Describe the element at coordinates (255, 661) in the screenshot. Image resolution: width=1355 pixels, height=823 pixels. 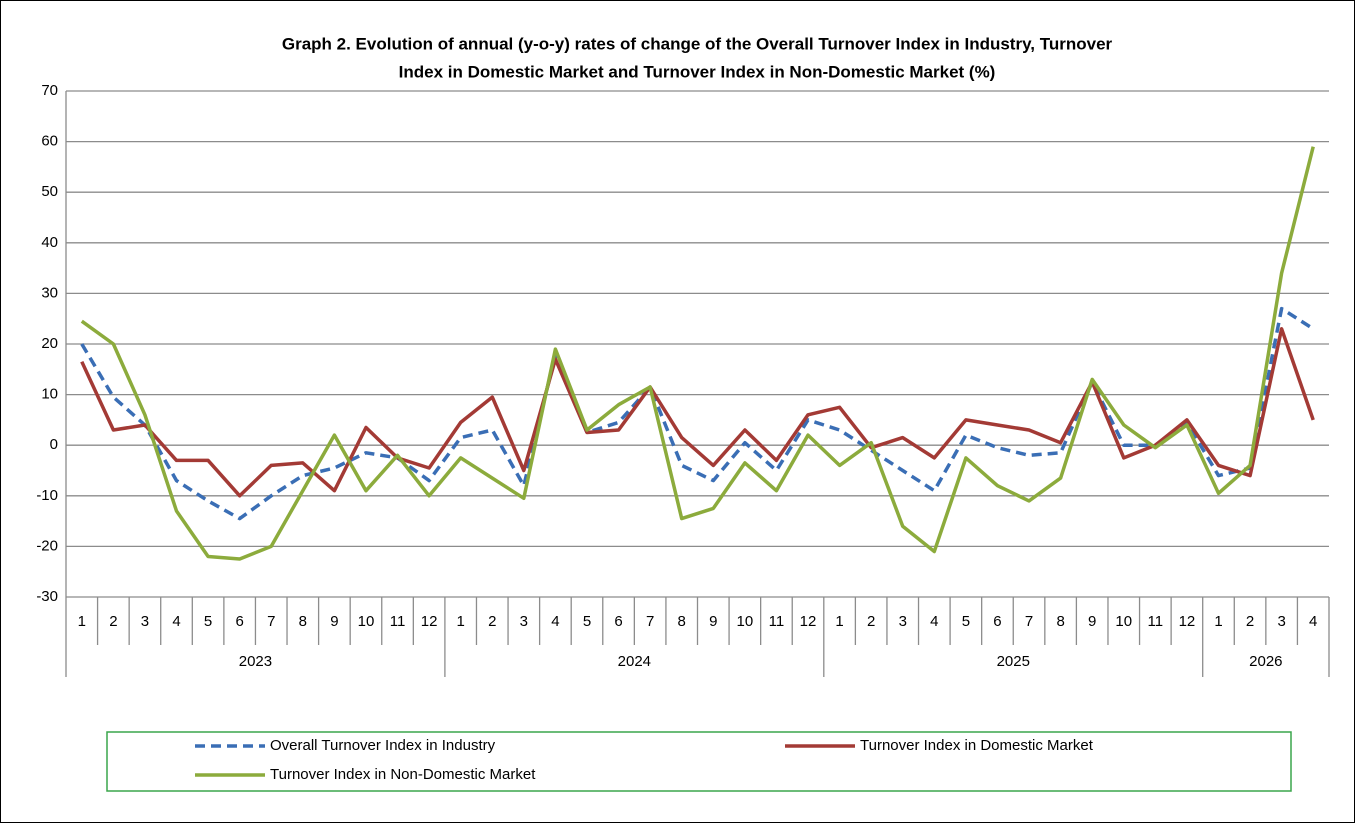
I see `year-label: 2023` at that location.